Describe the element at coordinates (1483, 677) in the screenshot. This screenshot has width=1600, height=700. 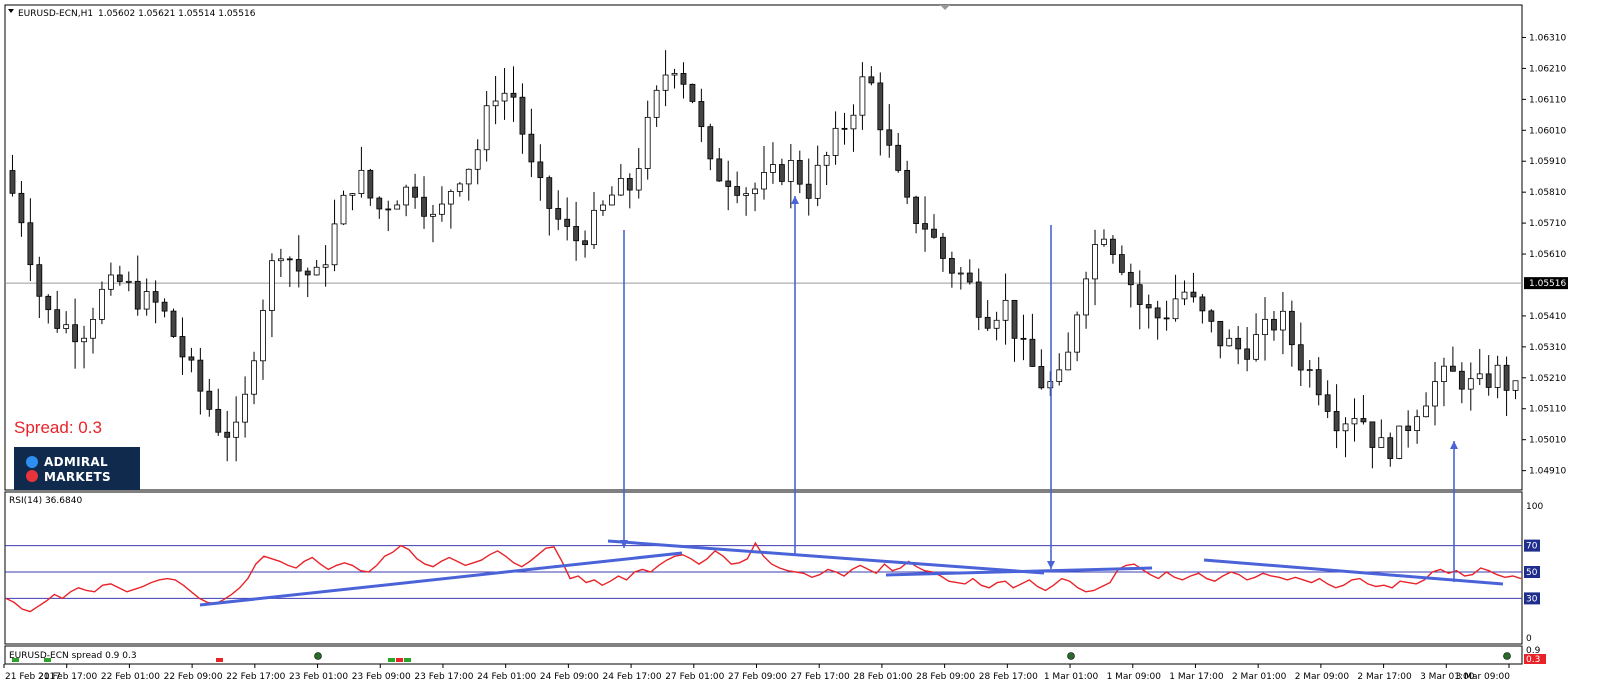
I see `time-label: 3 Mar 09:00` at that location.